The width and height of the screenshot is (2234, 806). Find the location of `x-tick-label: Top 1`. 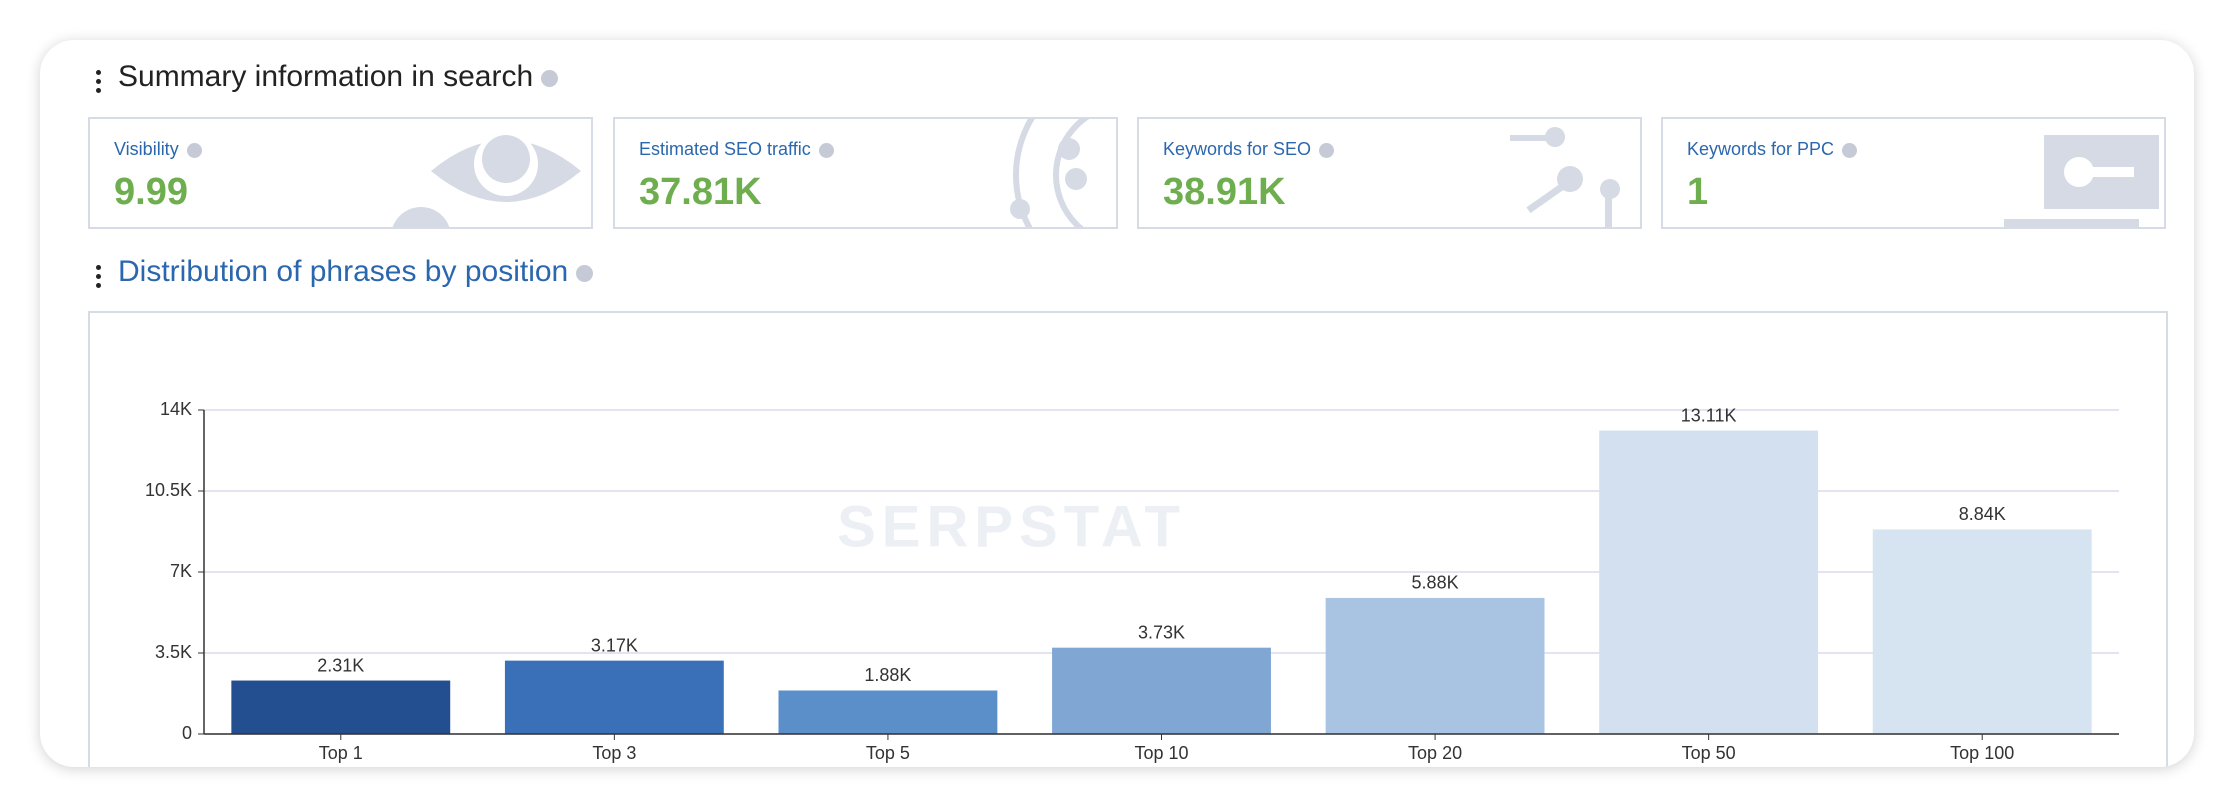

x-tick-label: Top 1 is located at coordinates (341, 753).